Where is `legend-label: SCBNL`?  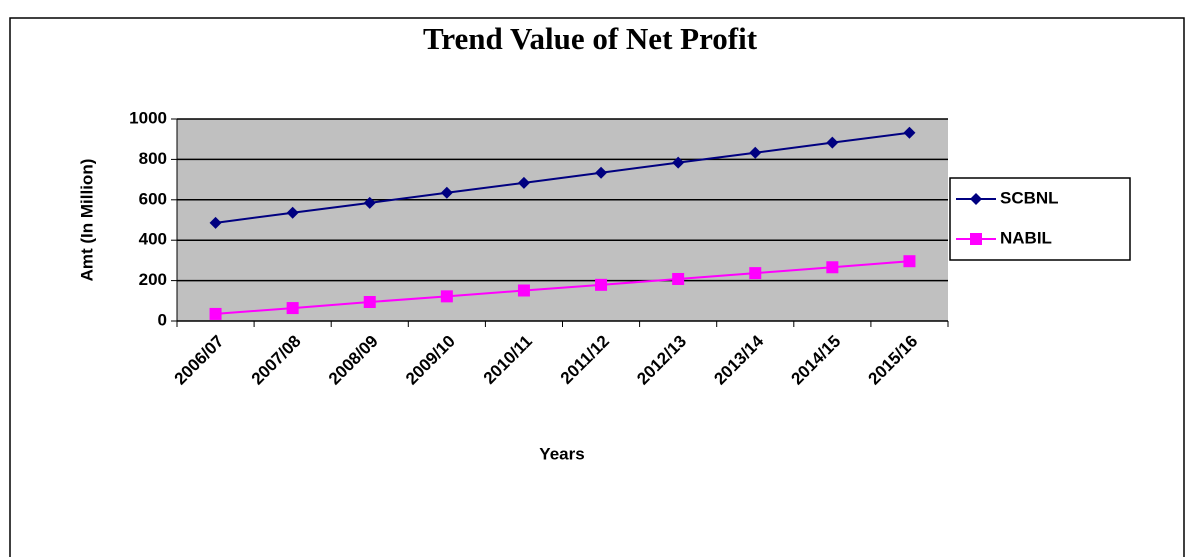 legend-label: SCBNL is located at coordinates (1029, 197).